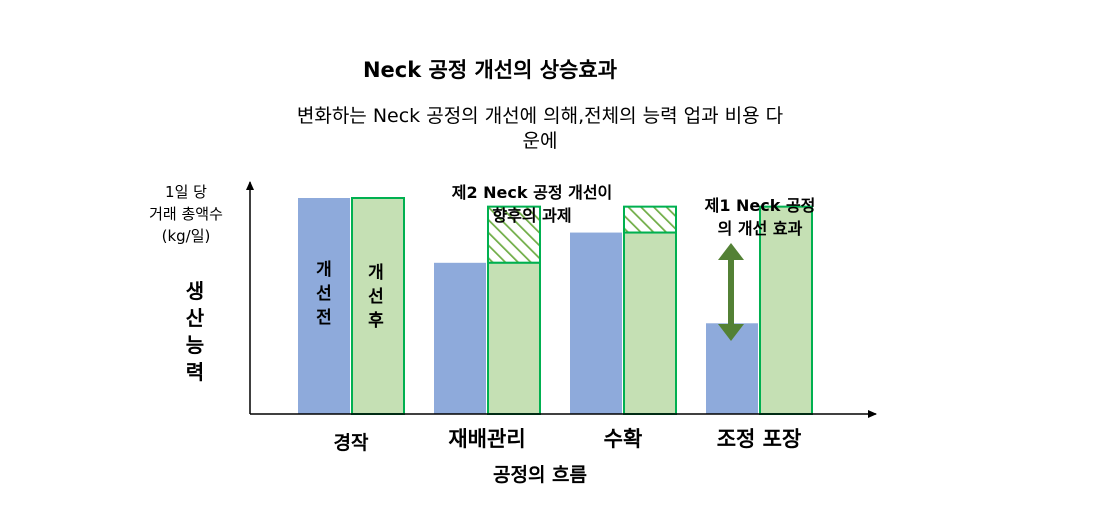  I want to click on y-axis-label-line-1: 1일 당, so click(186, 192).